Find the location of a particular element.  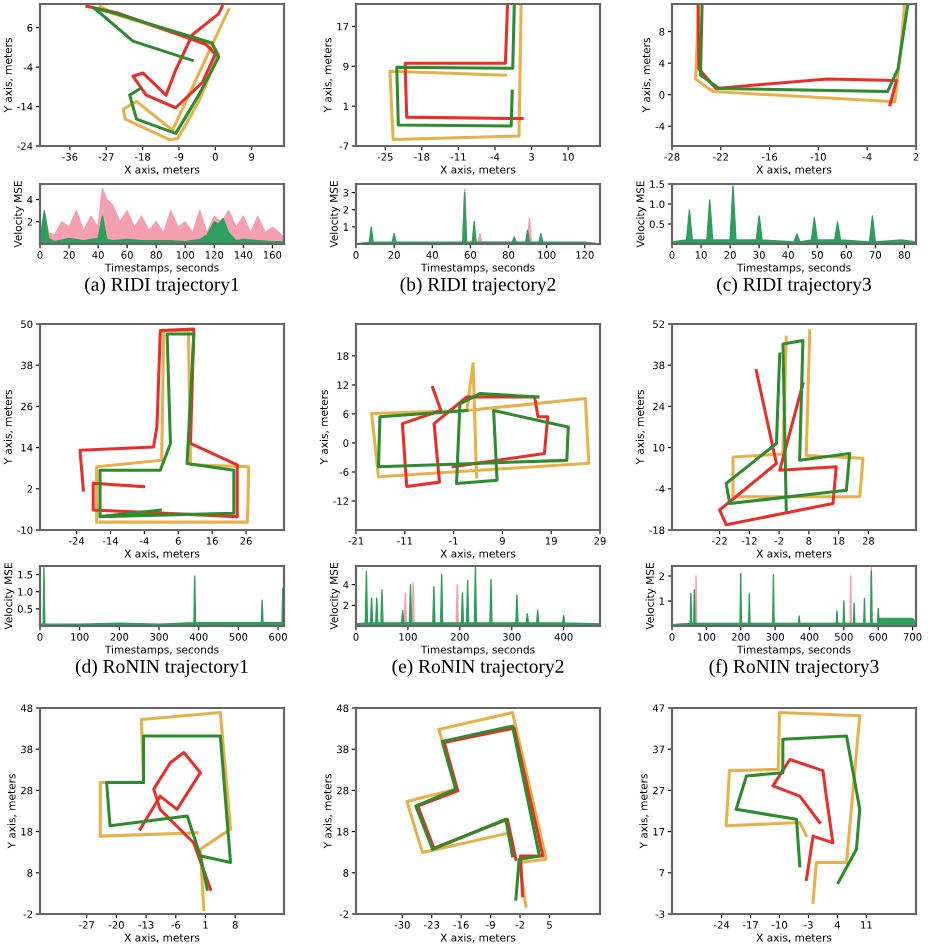

text: (c) RIDI trajectory3 is located at coordinates (794, 286).